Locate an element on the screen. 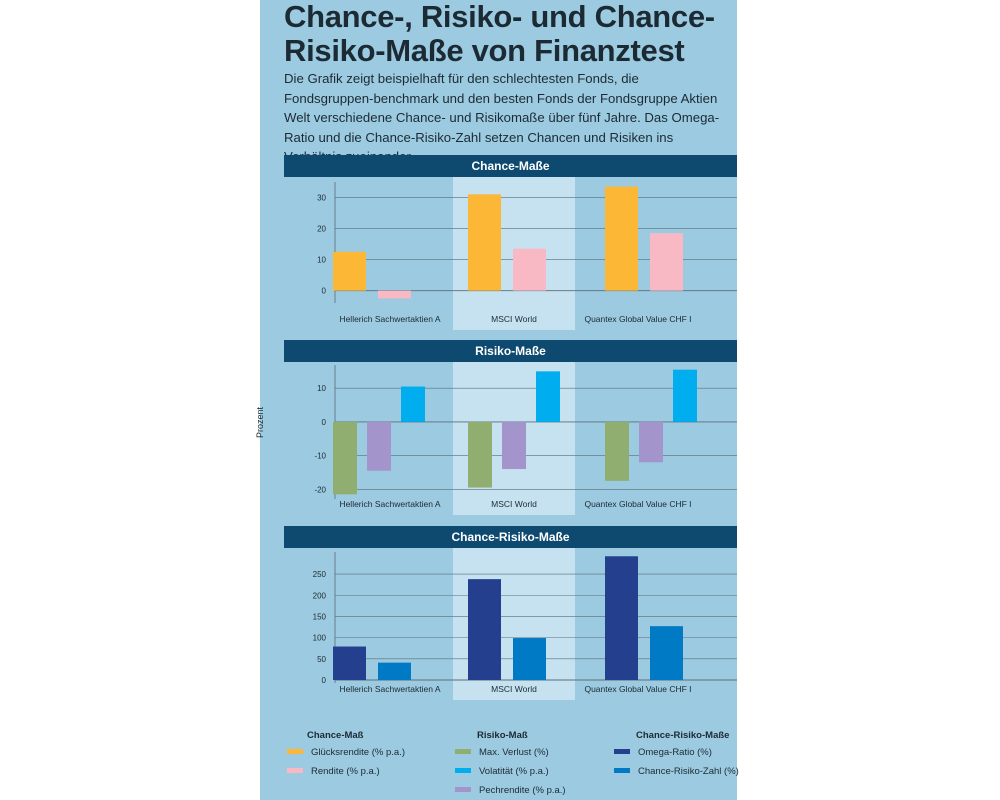  risiko-header: Risiko-Maße is located at coordinates (510, 351).